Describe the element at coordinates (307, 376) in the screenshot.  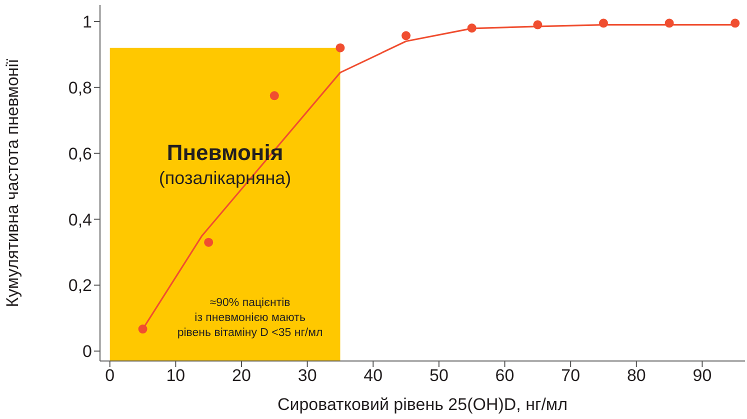
I see `x-tick-label: 30` at that location.